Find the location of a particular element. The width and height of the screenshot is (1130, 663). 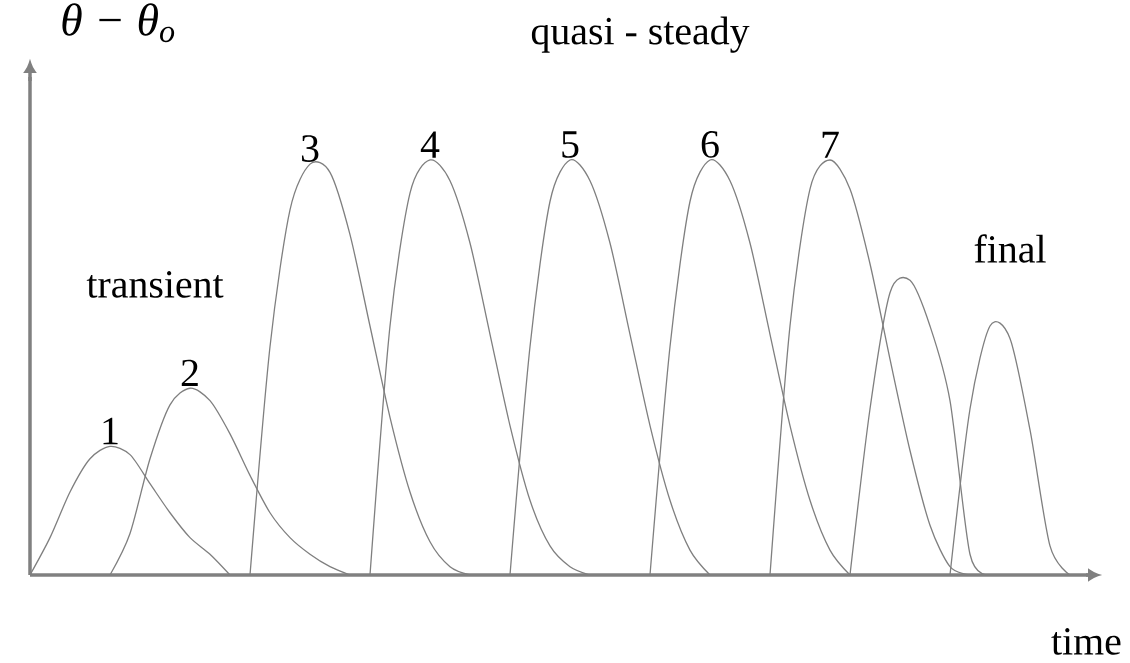

series-label: 1 is located at coordinates (110, 431).